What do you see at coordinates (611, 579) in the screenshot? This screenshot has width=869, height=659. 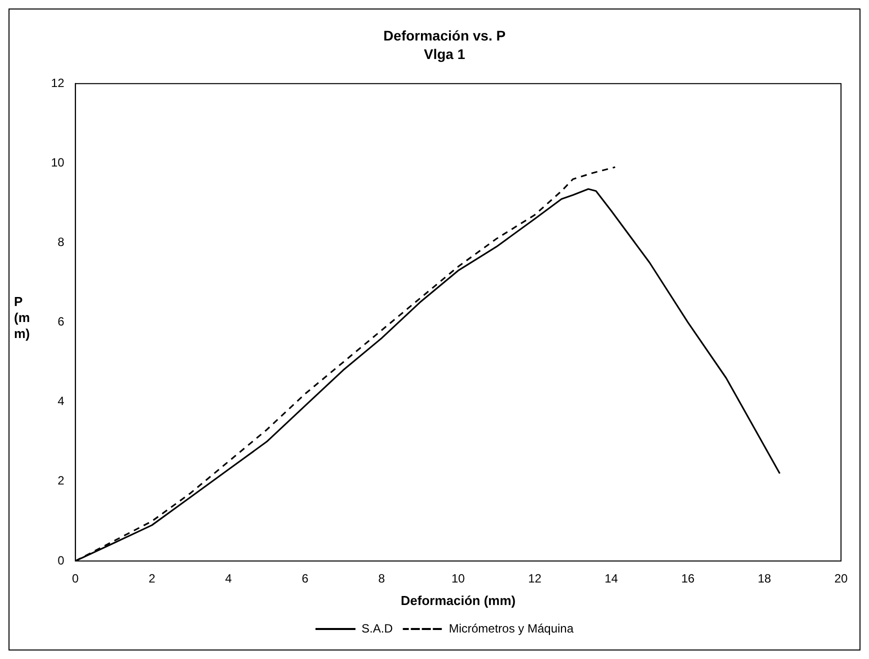 I see `x-tick-label: 14` at bounding box center [611, 579].